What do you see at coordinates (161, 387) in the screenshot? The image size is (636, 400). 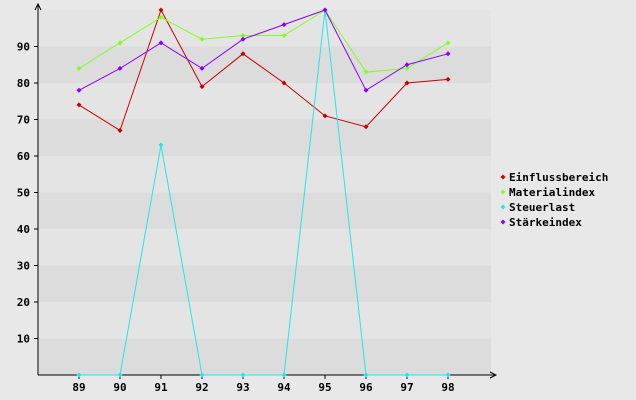 I see `x-tick-label: 91` at bounding box center [161, 387].